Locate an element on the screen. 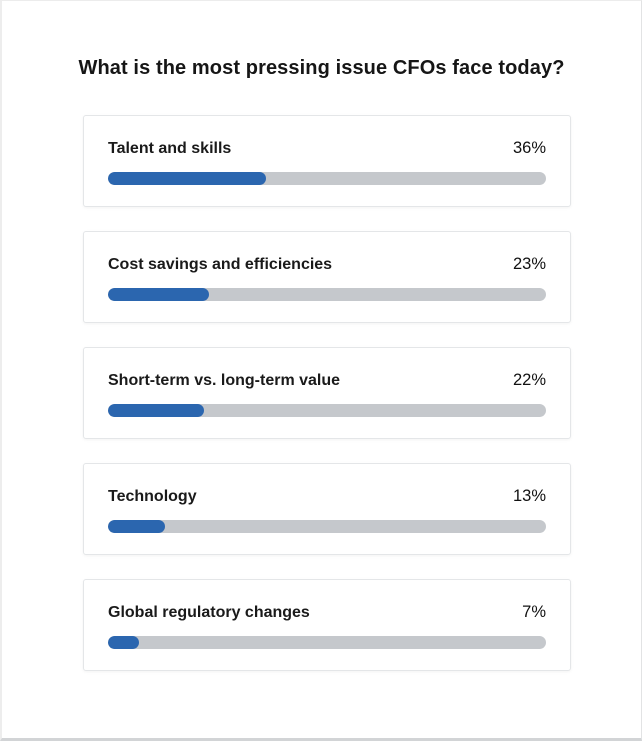 This screenshot has width=642, height=741. option-percentage: 36% is located at coordinates (529, 148).